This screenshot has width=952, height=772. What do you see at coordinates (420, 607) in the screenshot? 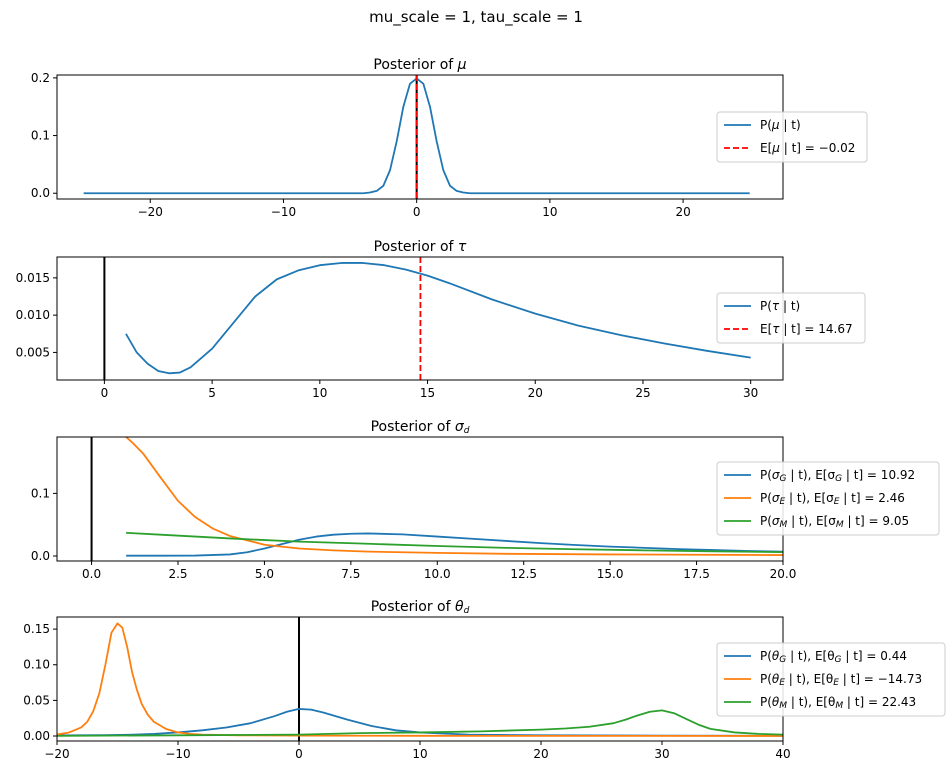
I see `panel-title: Posterior of θd` at bounding box center [420, 607].